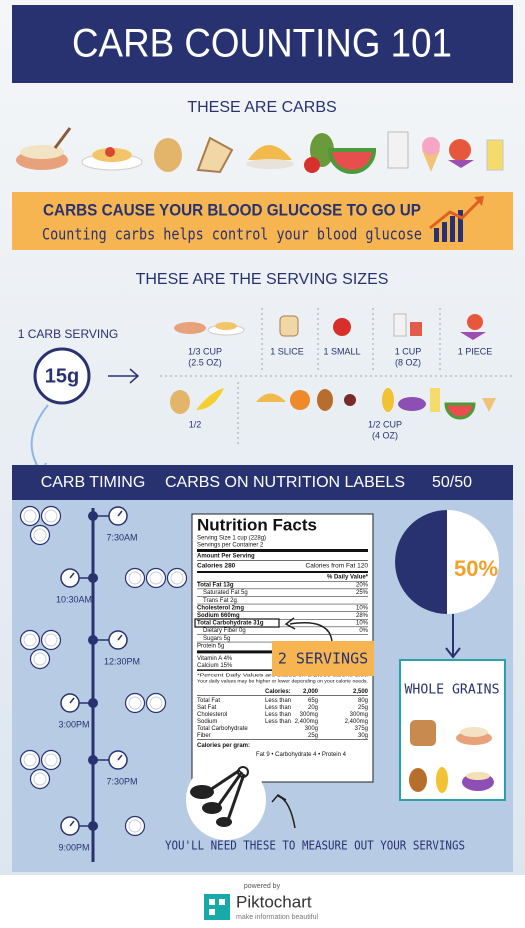 This screenshot has height=928, width=525. I want to click on rising-chart-icon, so click(456, 219).